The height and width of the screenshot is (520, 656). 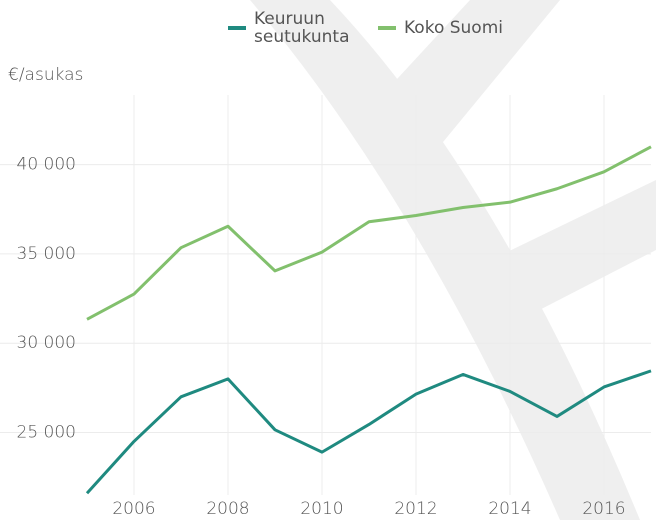 What do you see at coordinates (46, 165) in the screenshot?
I see `y-tick-label: 40 000` at bounding box center [46, 165].